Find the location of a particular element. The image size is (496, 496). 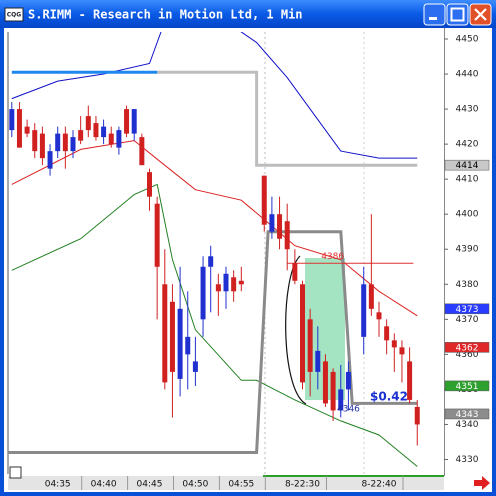

x-tick-label: 04:35 is located at coordinates (58, 485).